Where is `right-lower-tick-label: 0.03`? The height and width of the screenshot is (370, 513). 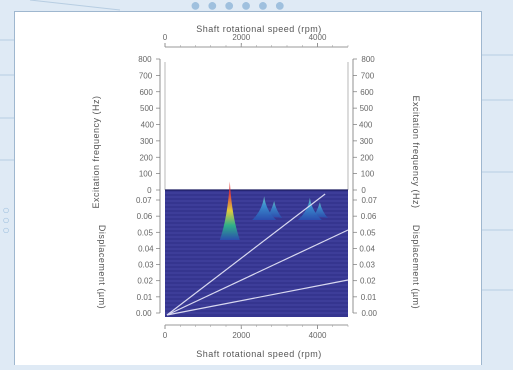 right-lower-tick-label: 0.03 is located at coordinates (367, 265).